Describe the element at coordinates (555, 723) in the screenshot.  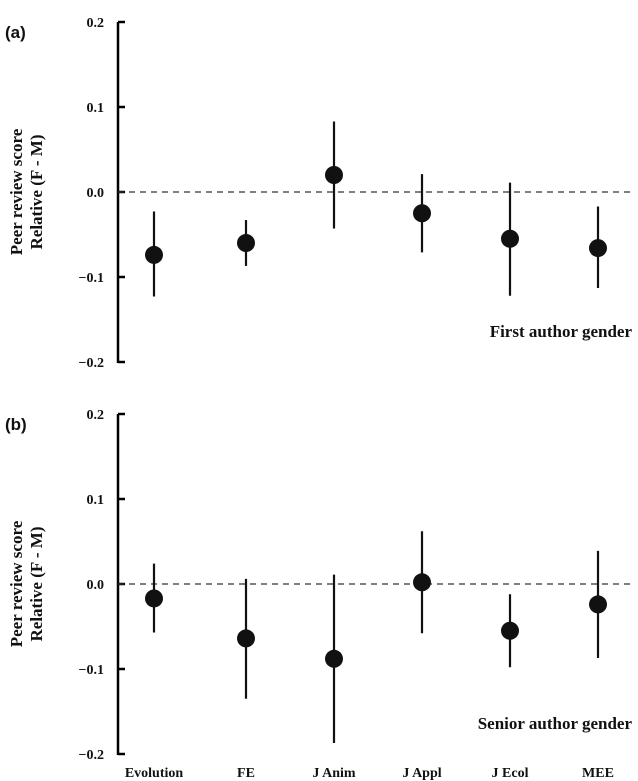
I see `panel-annotation: Senior author gender` at that location.